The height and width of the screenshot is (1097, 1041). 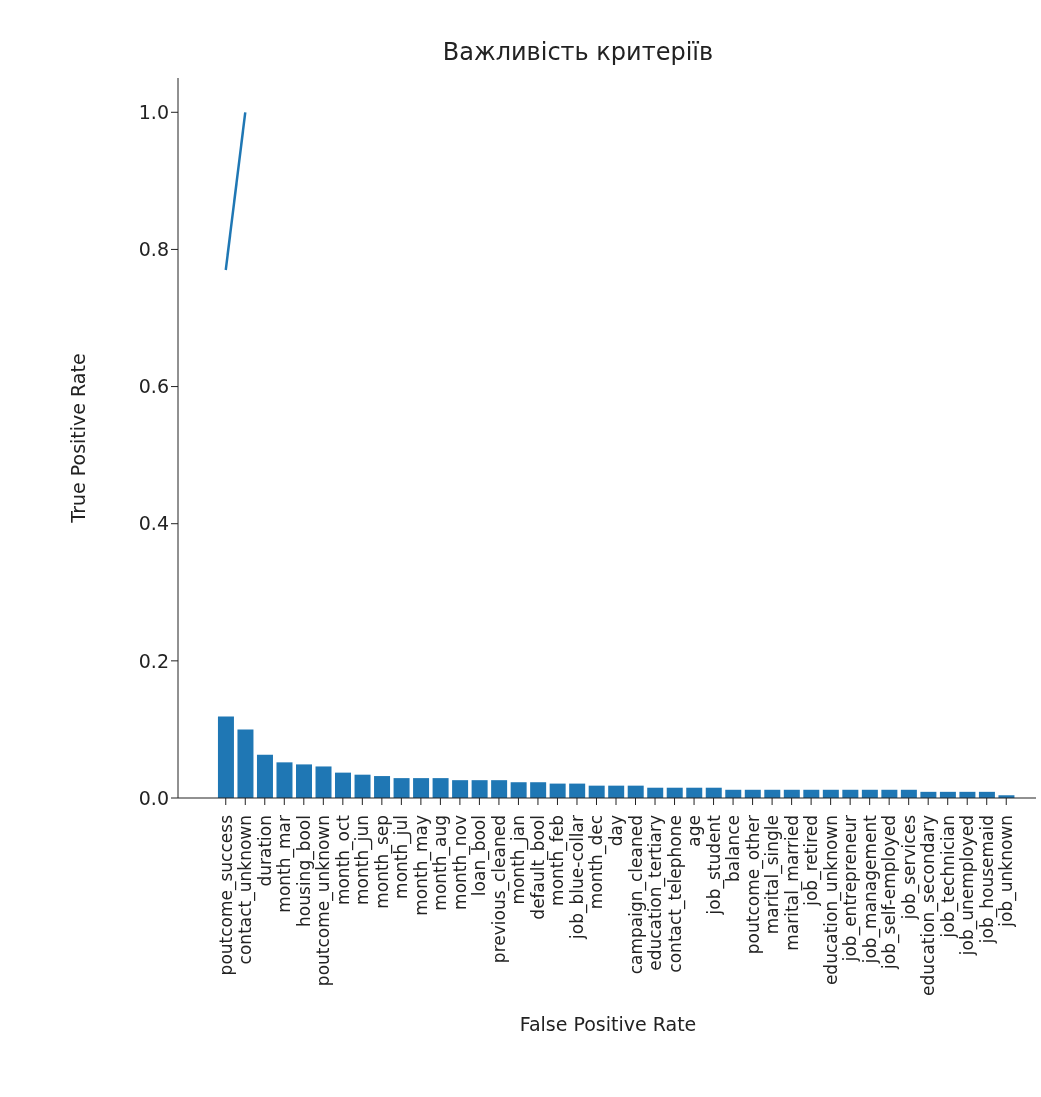 I want to click on x-tick-label: duration, so click(x=264, y=851).